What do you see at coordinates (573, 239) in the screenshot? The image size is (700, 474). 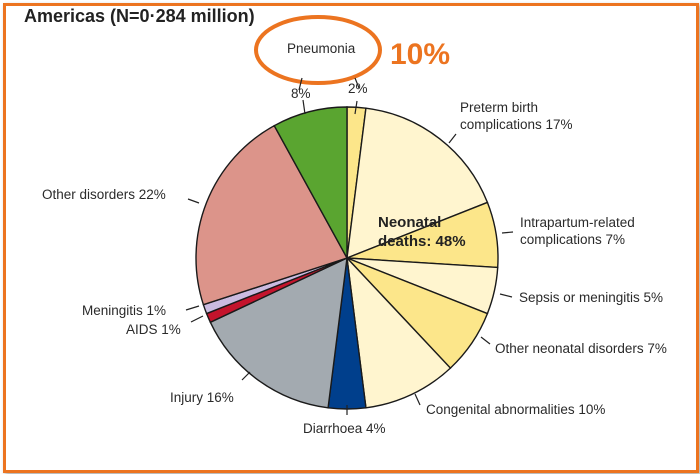 I see `label-line: complications 7%` at bounding box center [573, 239].